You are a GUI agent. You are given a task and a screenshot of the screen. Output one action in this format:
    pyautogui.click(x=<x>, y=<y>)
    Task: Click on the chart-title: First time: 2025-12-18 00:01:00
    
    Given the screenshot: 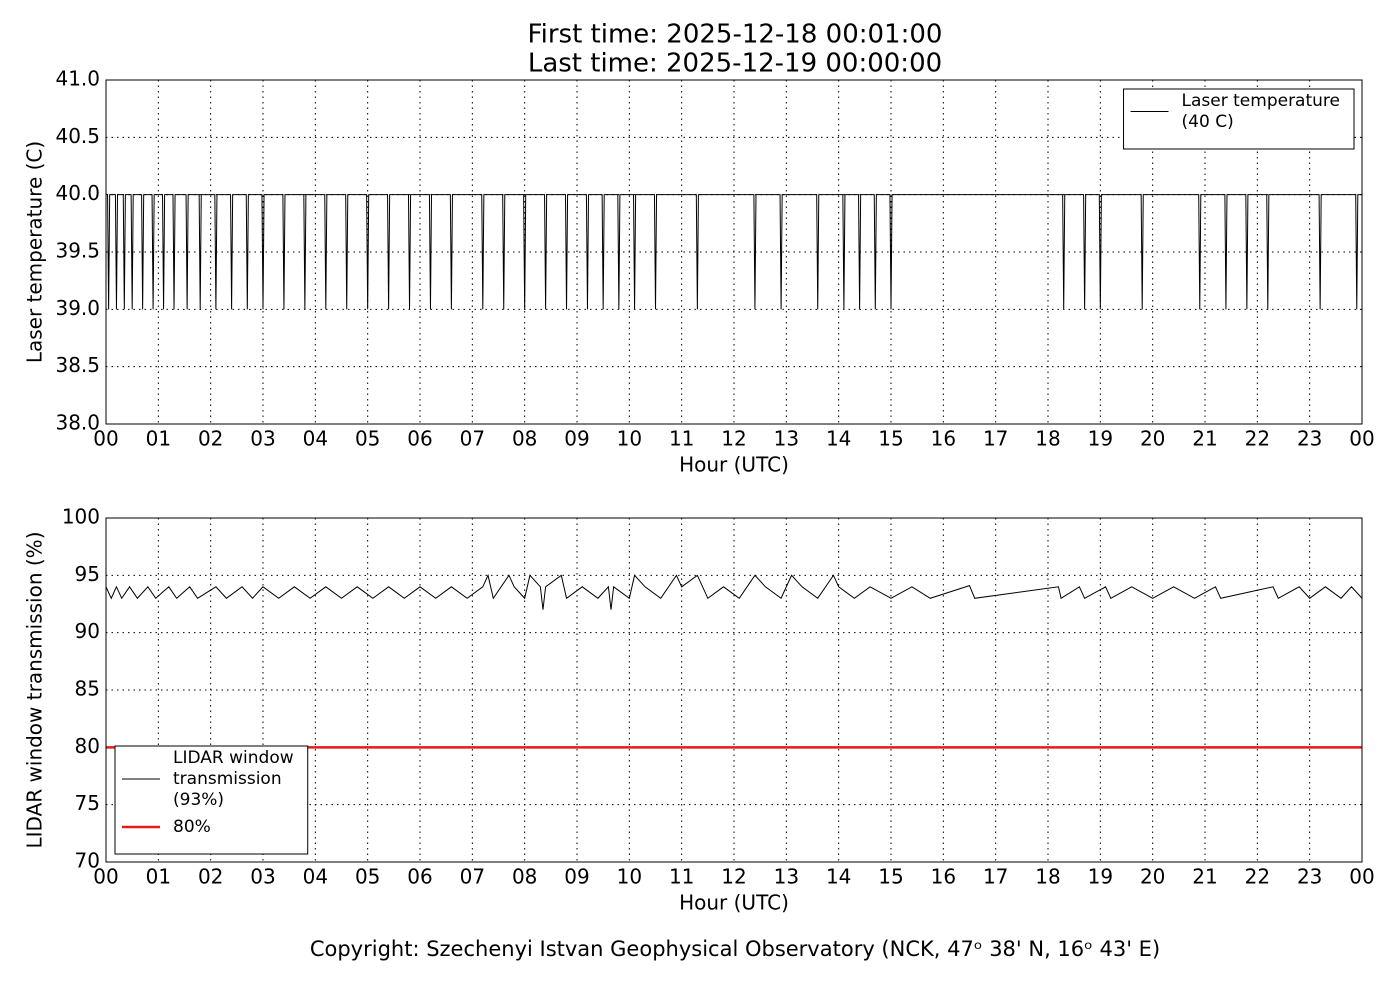 What is the action you would take?
    pyautogui.click(x=735, y=35)
    